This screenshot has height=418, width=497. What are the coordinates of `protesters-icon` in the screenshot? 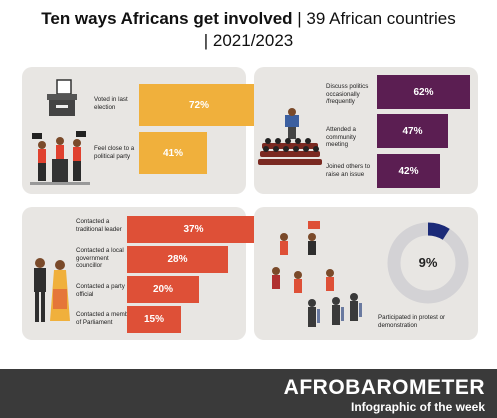 It's located at (317, 274).